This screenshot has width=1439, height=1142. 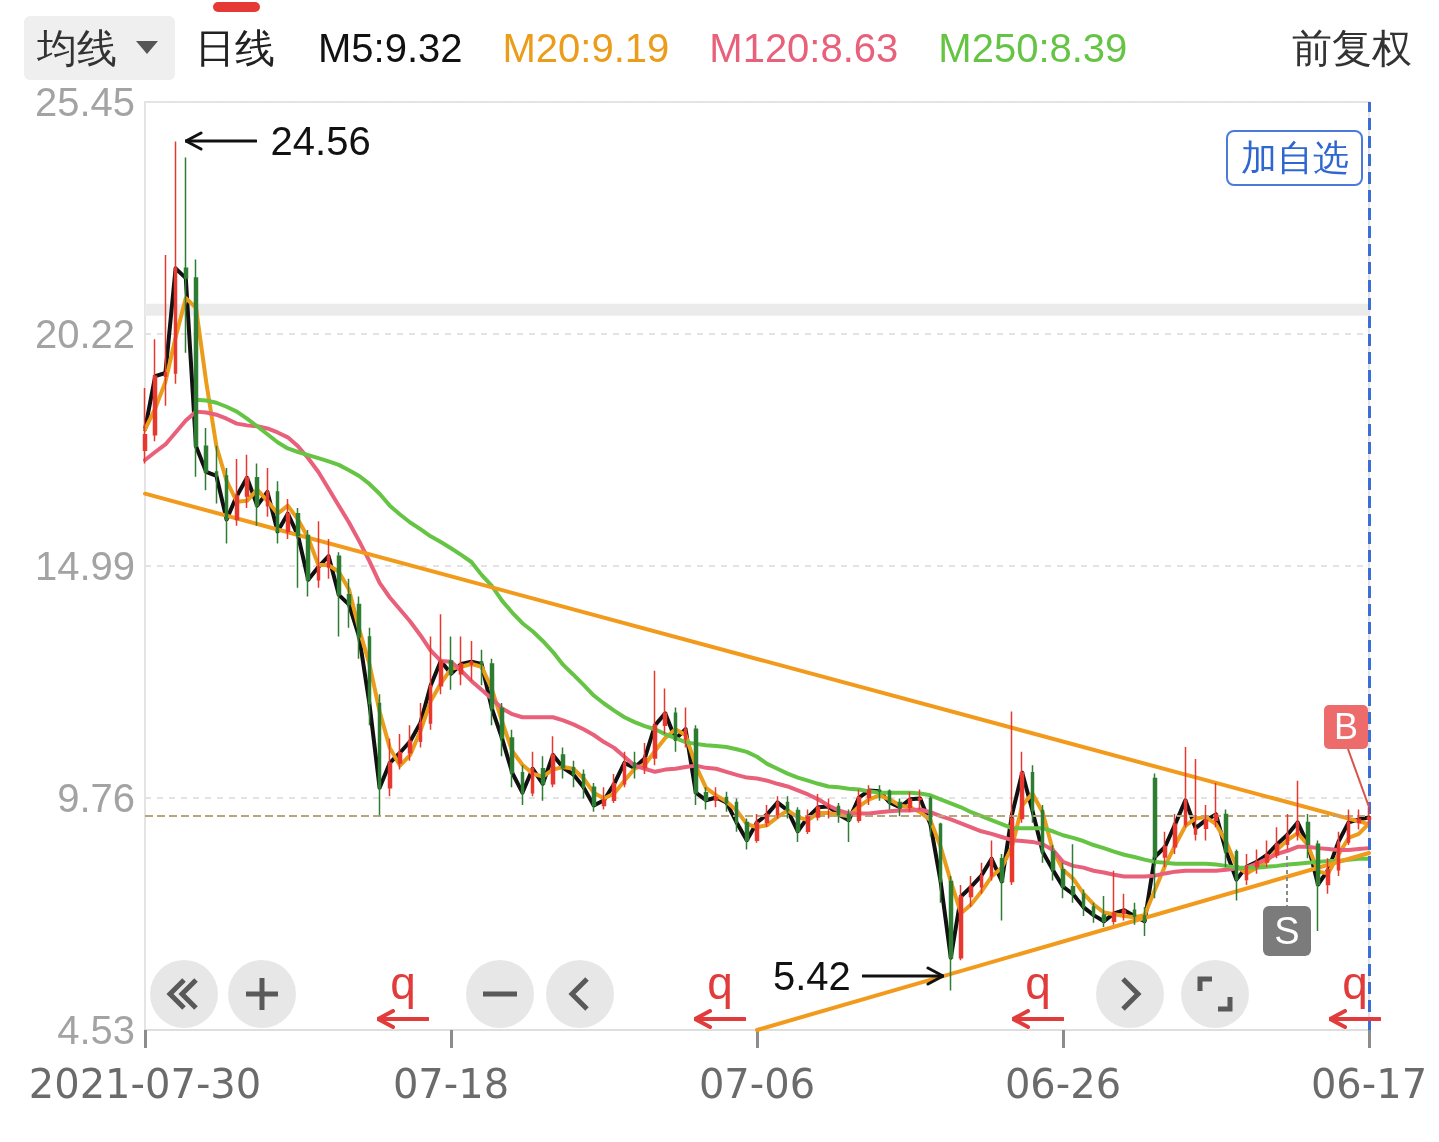 I want to click on y-tick-label: 25.45, so click(x=84, y=102).